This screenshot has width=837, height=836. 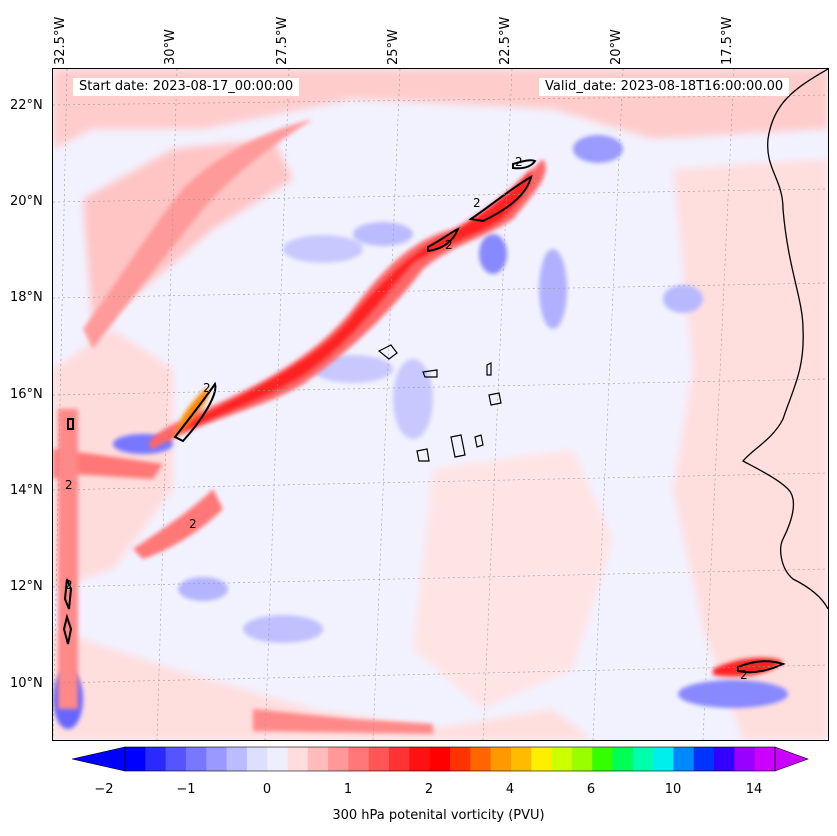 I want to click on lon-label: 30°W, so click(x=170, y=47).